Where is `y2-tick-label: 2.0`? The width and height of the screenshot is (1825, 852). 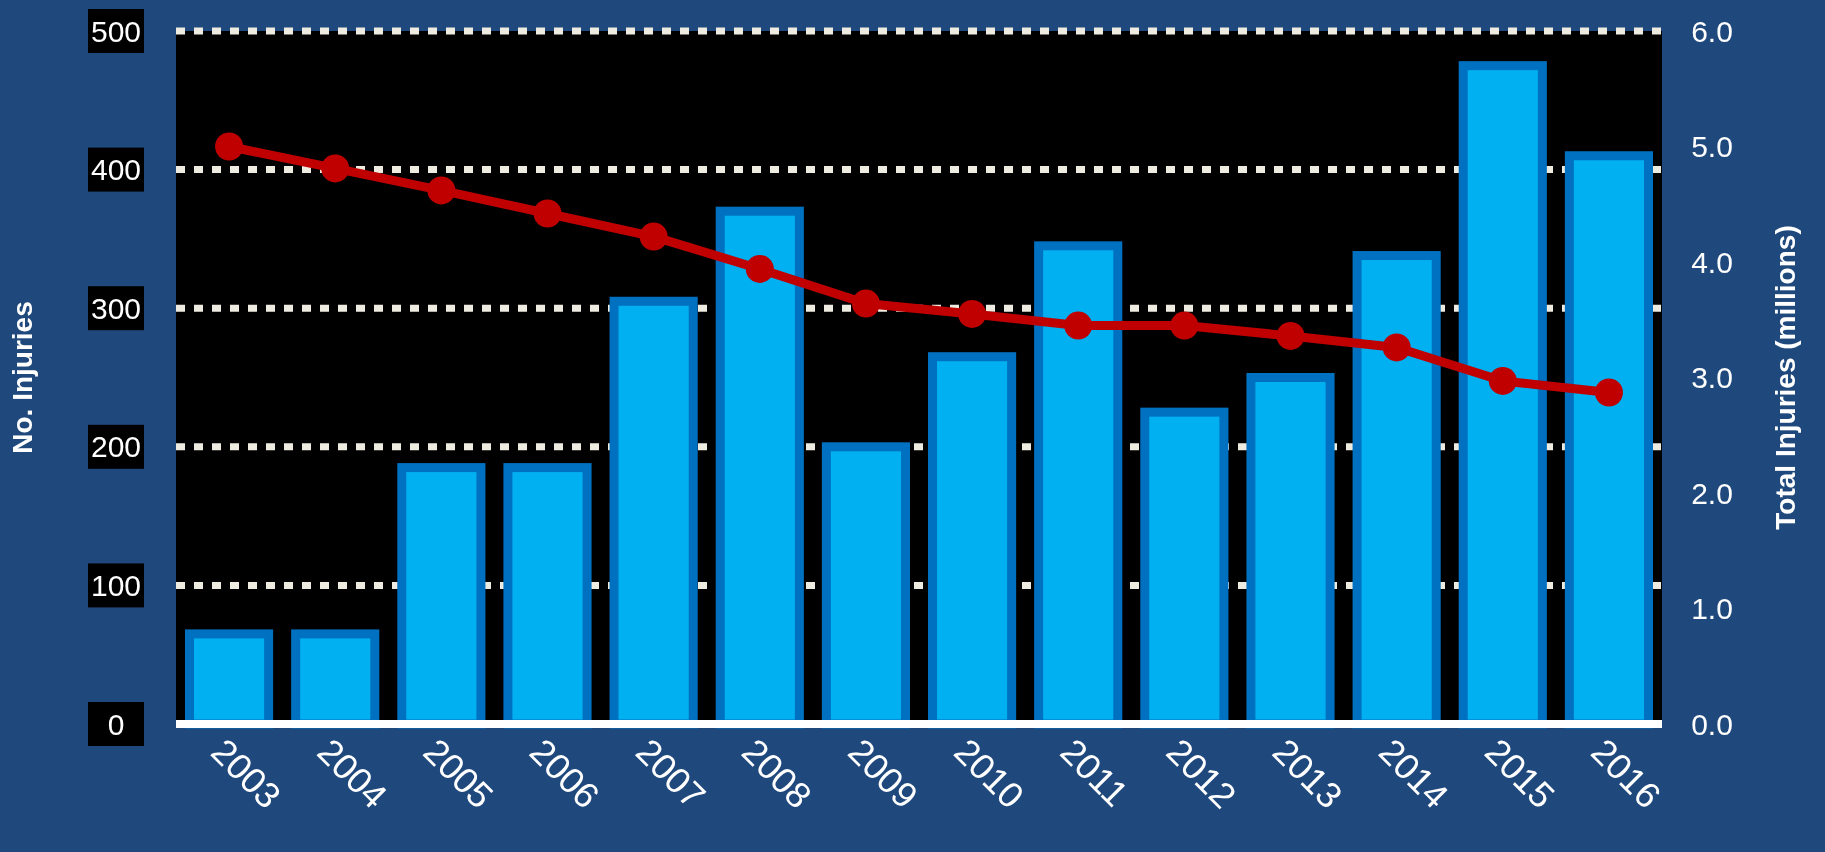 y2-tick-label: 2.0 is located at coordinates (1712, 493).